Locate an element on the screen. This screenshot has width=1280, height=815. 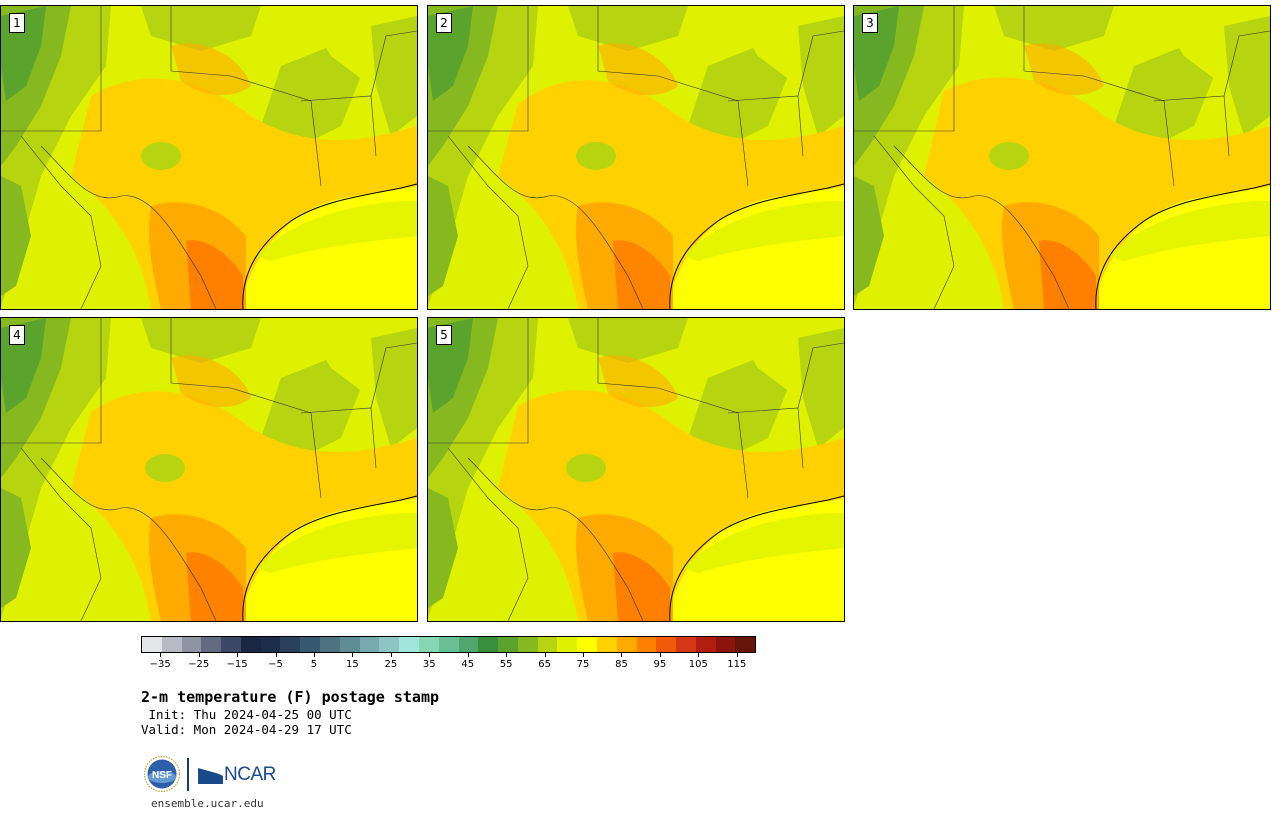
temperature-colorbar is located at coordinates (448, 644).